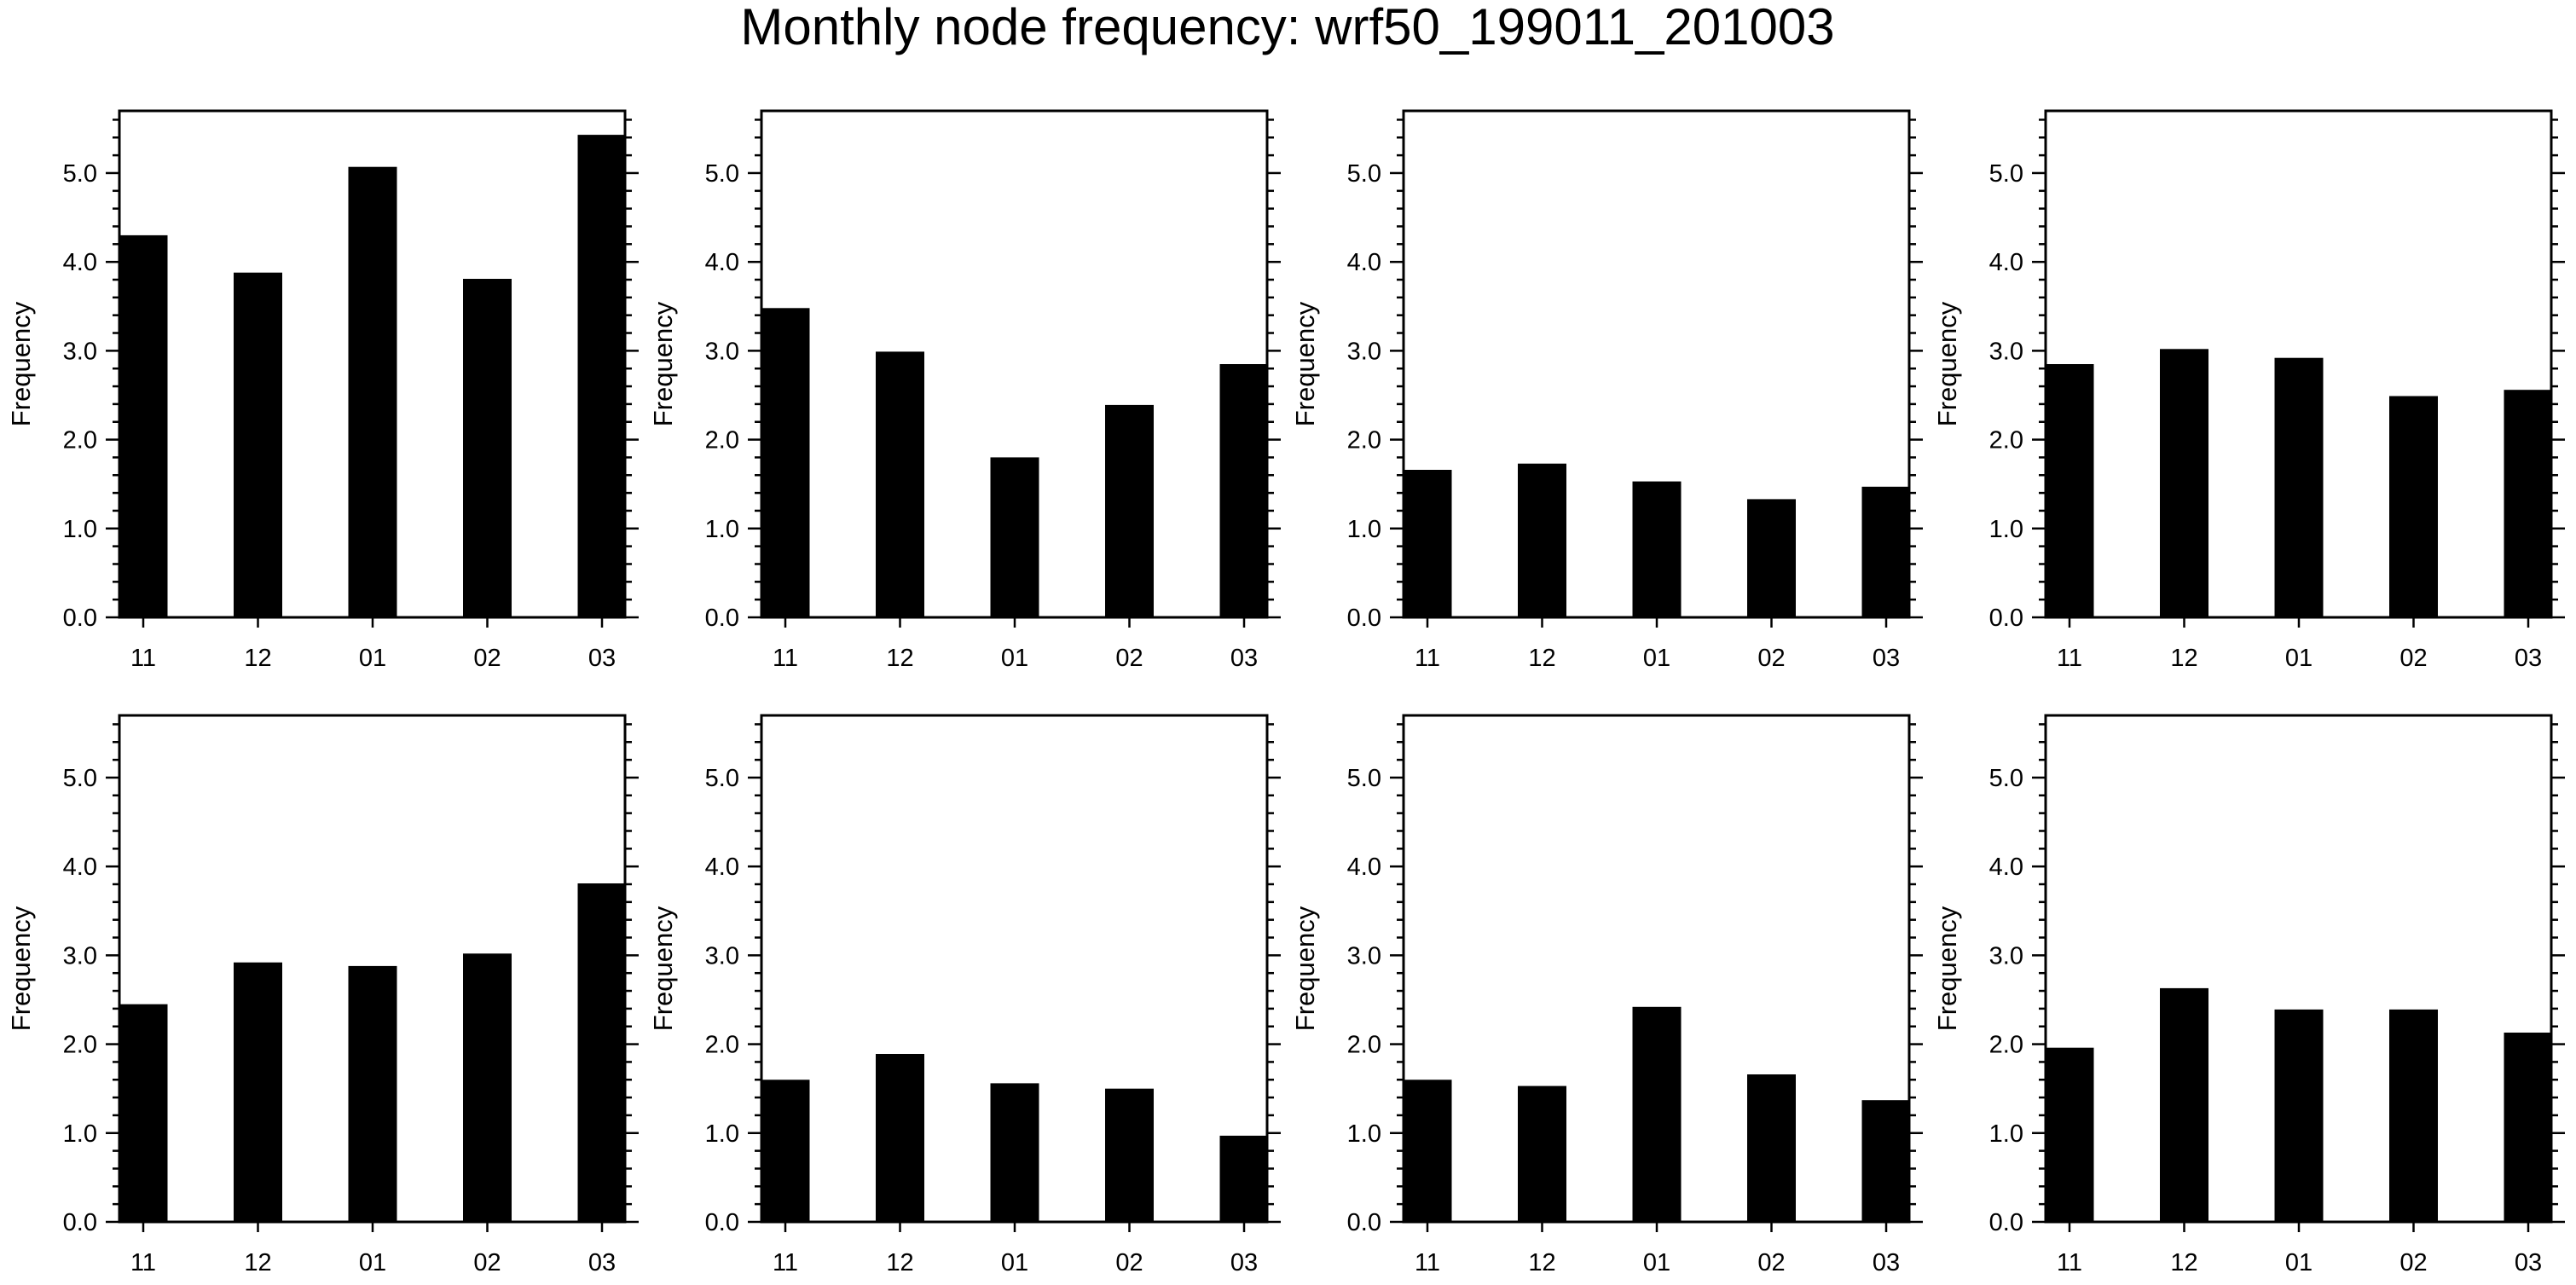 Image resolution: width=2576 pixels, height=1285 pixels. What do you see at coordinates (322, 995) in the screenshot?
I see `panel-5: 0.0 1.0 2.0 3.0 4.0 5.0 11 12 01 02 03 Frequency` at bounding box center [322, 995].